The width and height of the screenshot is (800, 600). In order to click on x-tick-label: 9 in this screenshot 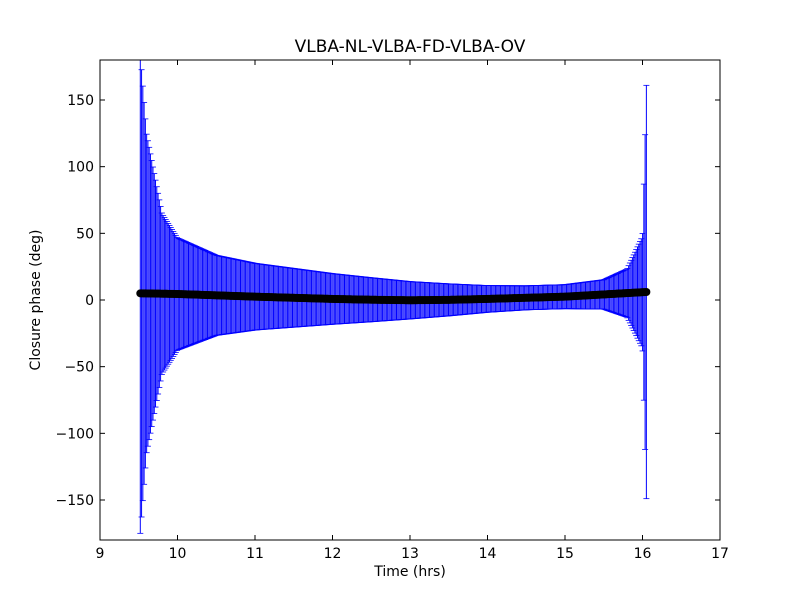, I will do `click(100, 554)`.